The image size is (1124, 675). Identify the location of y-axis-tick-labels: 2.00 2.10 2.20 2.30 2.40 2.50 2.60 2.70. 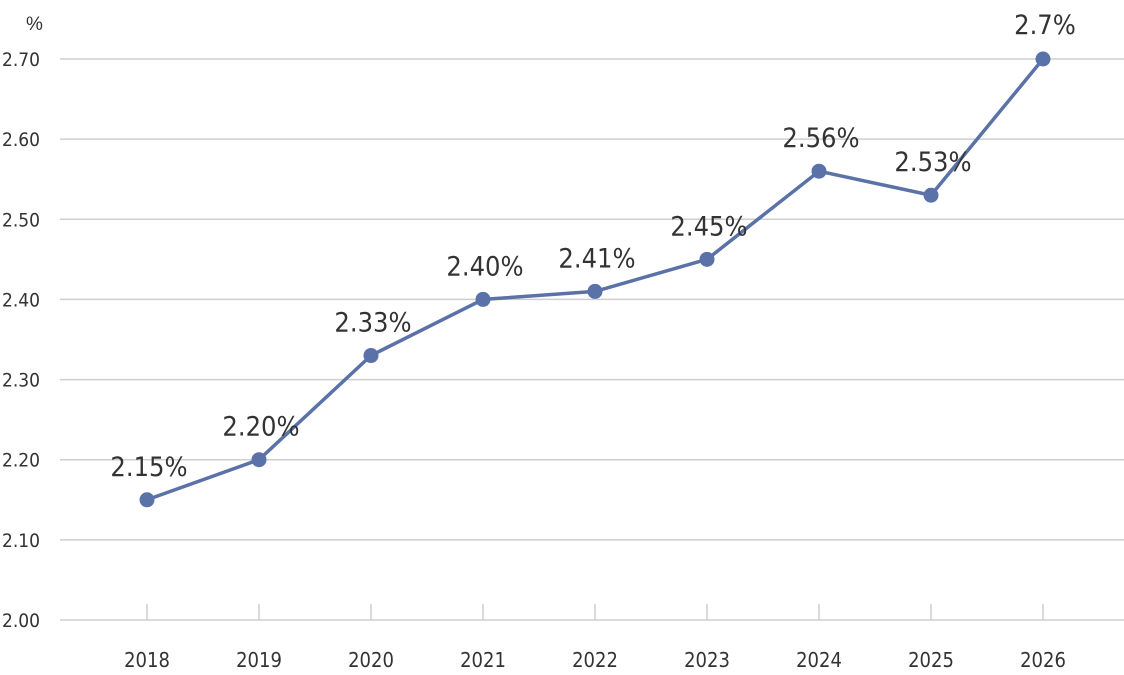
(21, 340).